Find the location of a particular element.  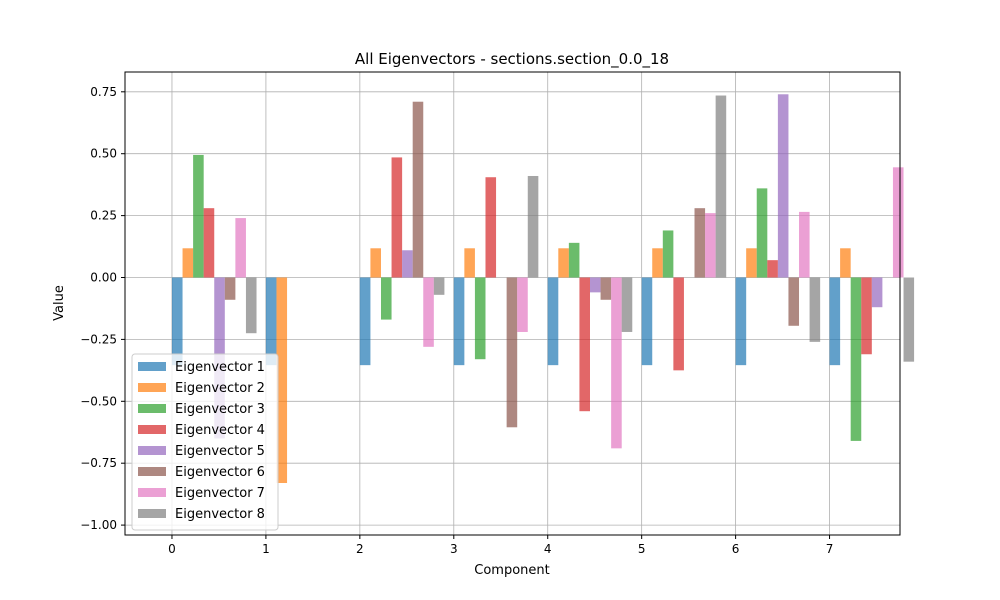

x-axis-label: Component is located at coordinates (511, 570).